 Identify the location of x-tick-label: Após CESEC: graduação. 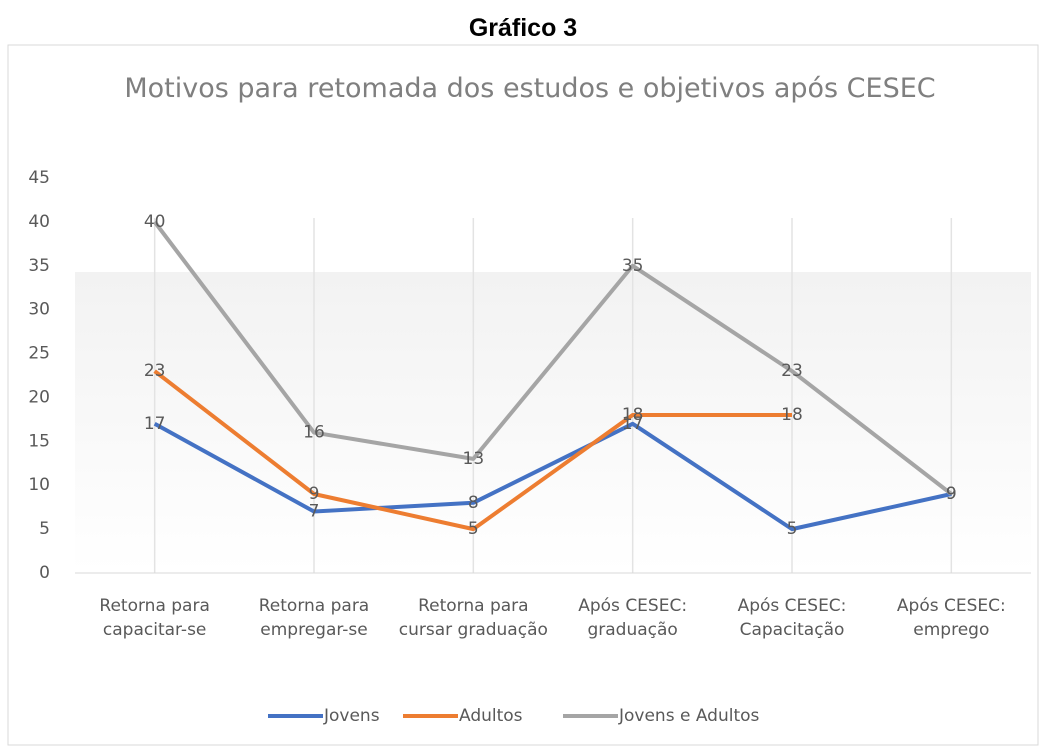
(633, 618).